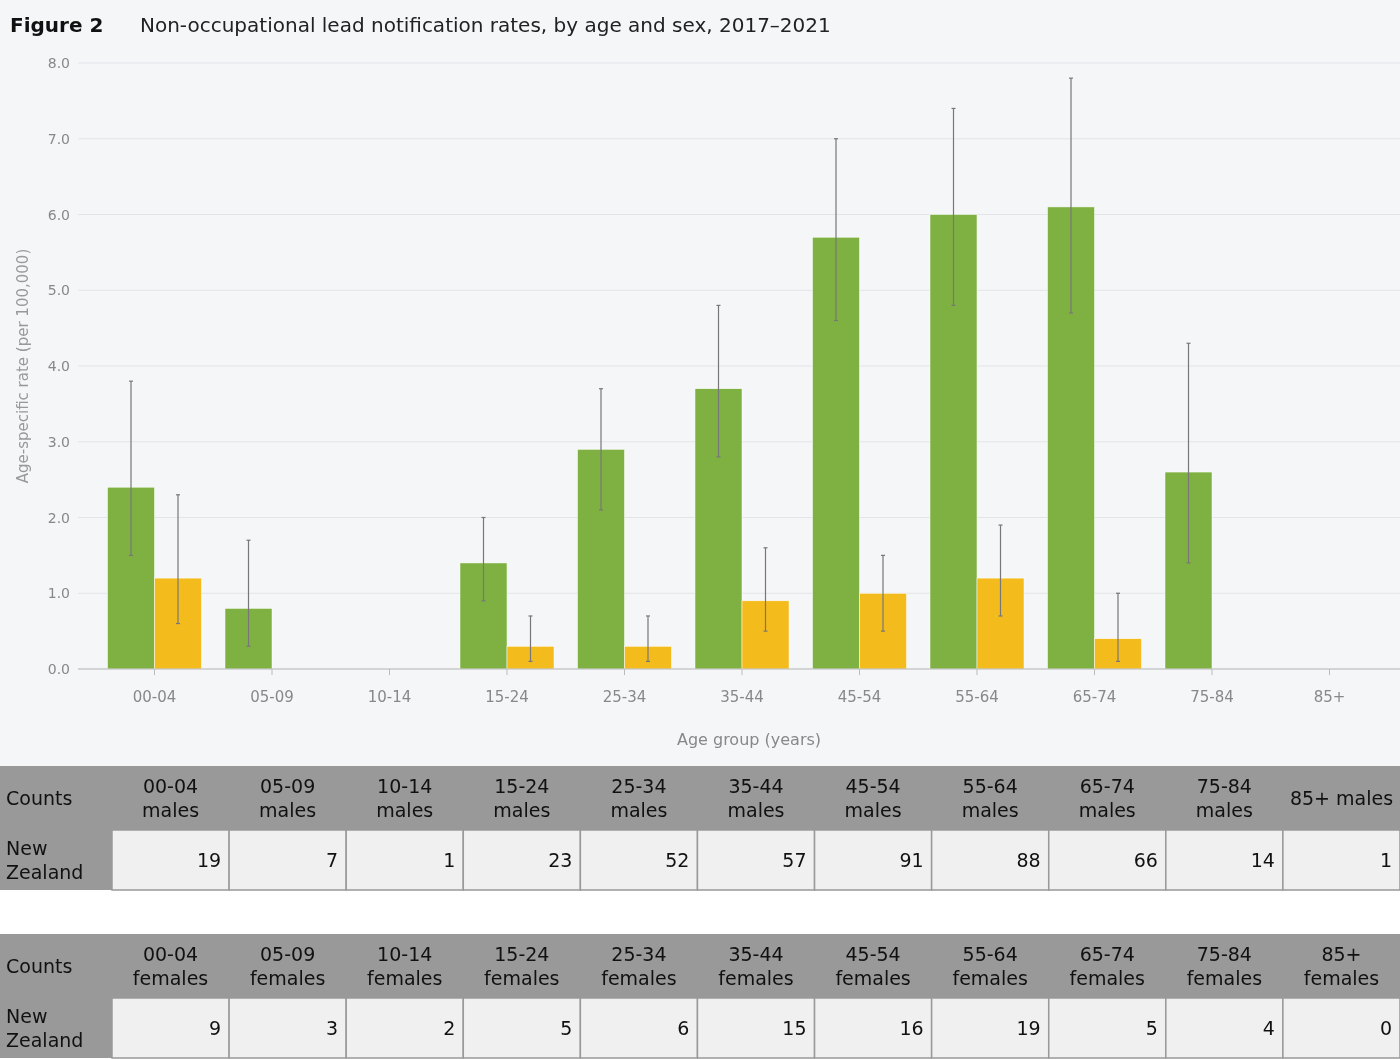  I want to click on data-label: 91, so click(911, 860).